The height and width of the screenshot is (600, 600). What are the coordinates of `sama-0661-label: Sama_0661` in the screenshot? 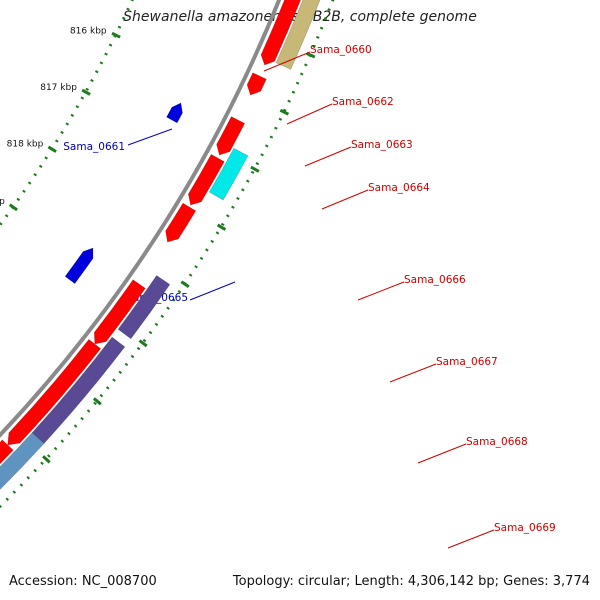 It's located at (94, 147).